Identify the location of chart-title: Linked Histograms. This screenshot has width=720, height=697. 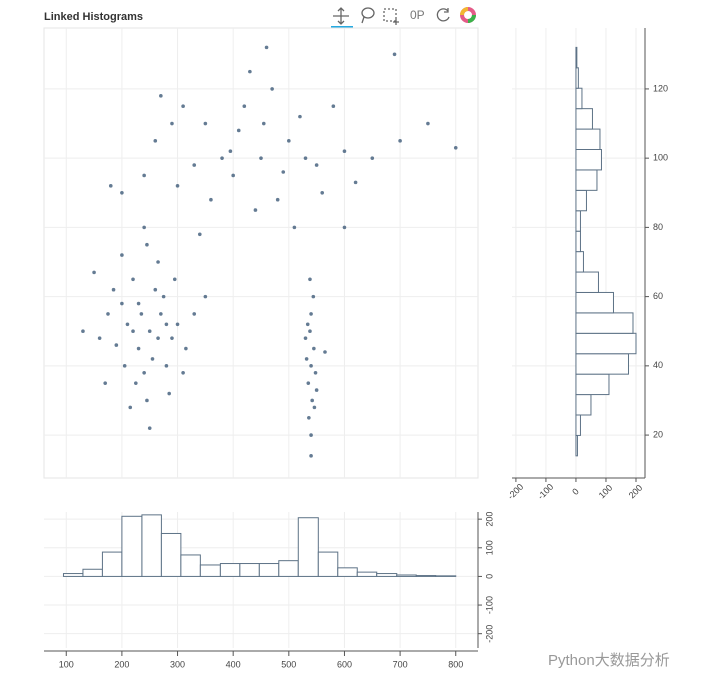
(93, 17).